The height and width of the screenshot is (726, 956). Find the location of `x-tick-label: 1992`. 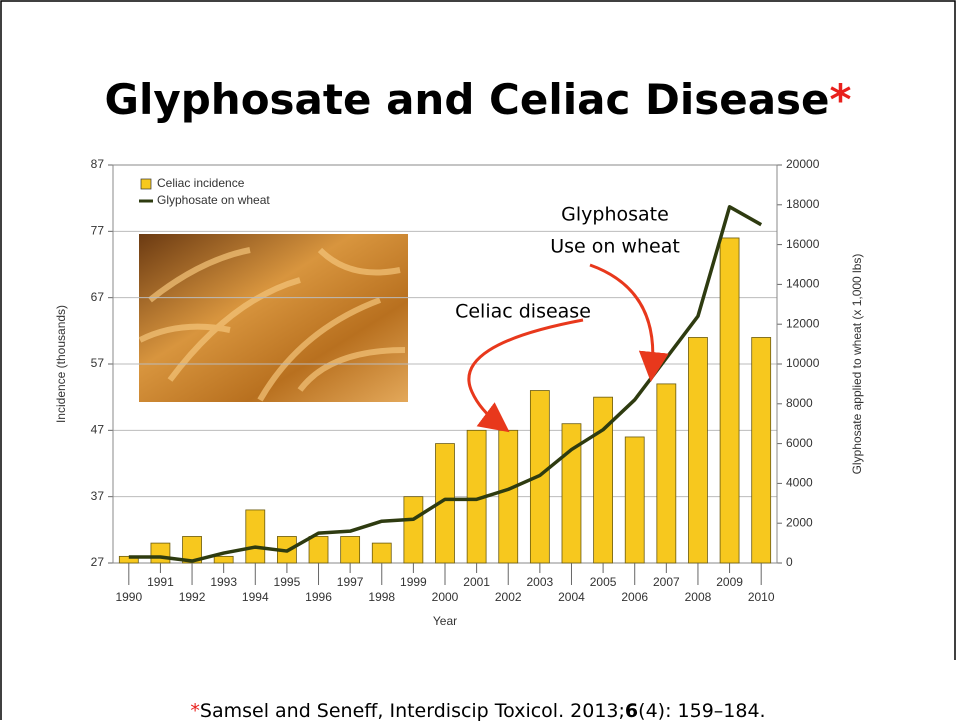

x-tick-label: 1992 is located at coordinates (192, 597).